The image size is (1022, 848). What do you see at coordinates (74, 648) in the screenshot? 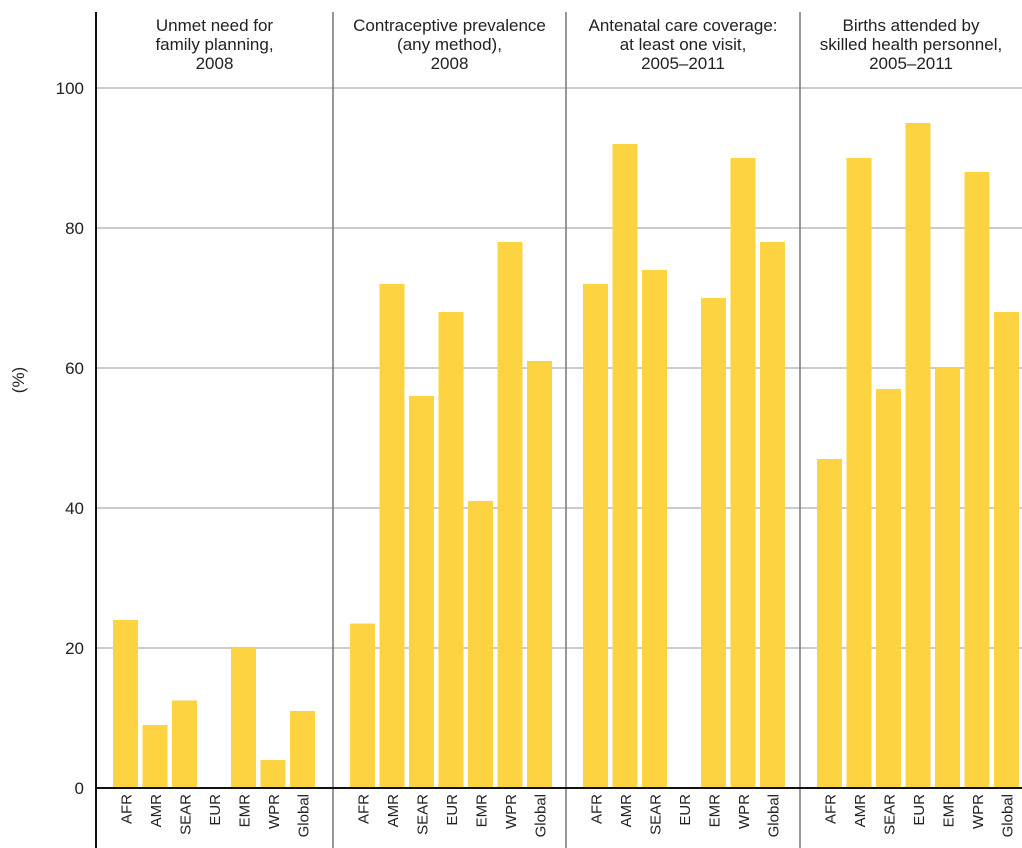
I see `y-tick-label: 20` at bounding box center [74, 648].